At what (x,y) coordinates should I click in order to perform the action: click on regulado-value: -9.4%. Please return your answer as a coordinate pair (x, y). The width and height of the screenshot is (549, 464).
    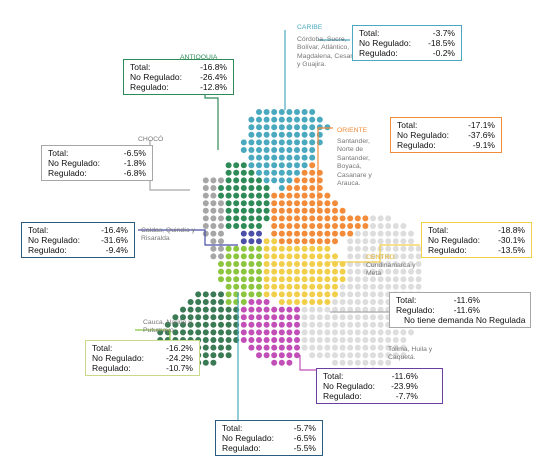
    Looking at the image, I should click on (116, 250).